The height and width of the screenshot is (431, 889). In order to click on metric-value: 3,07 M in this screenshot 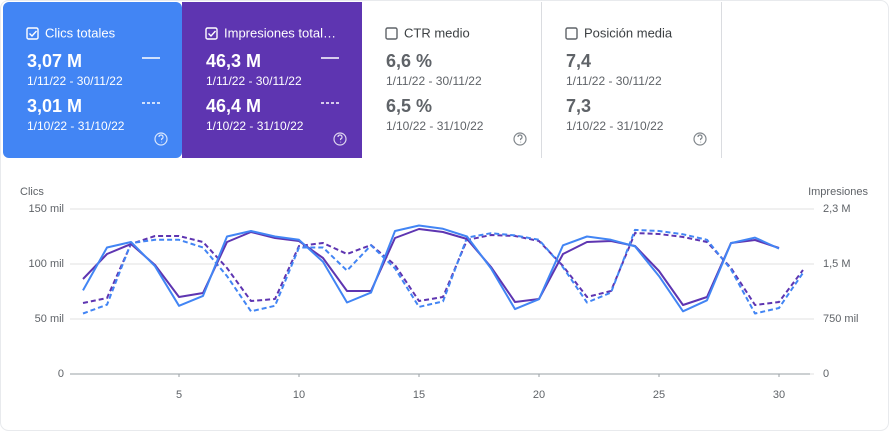, I will do `click(54, 61)`.